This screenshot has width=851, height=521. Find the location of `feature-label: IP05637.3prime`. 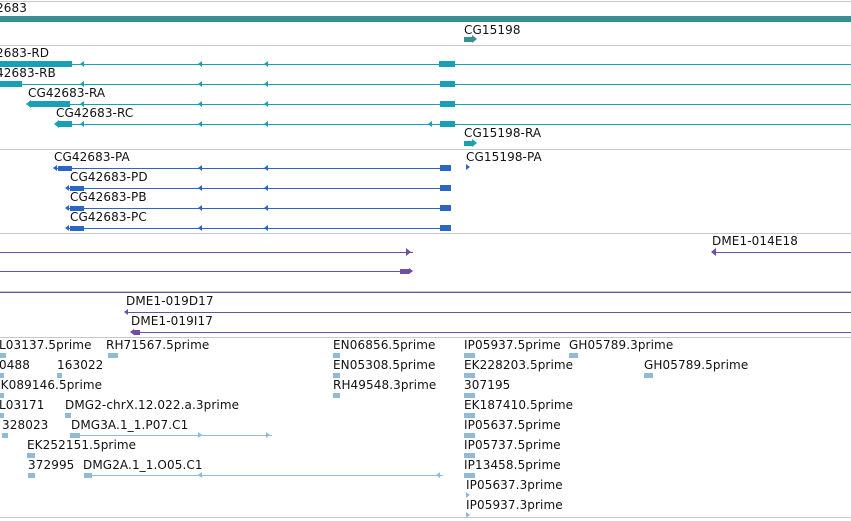

feature-label: IP05637.3prime is located at coordinates (514, 485).